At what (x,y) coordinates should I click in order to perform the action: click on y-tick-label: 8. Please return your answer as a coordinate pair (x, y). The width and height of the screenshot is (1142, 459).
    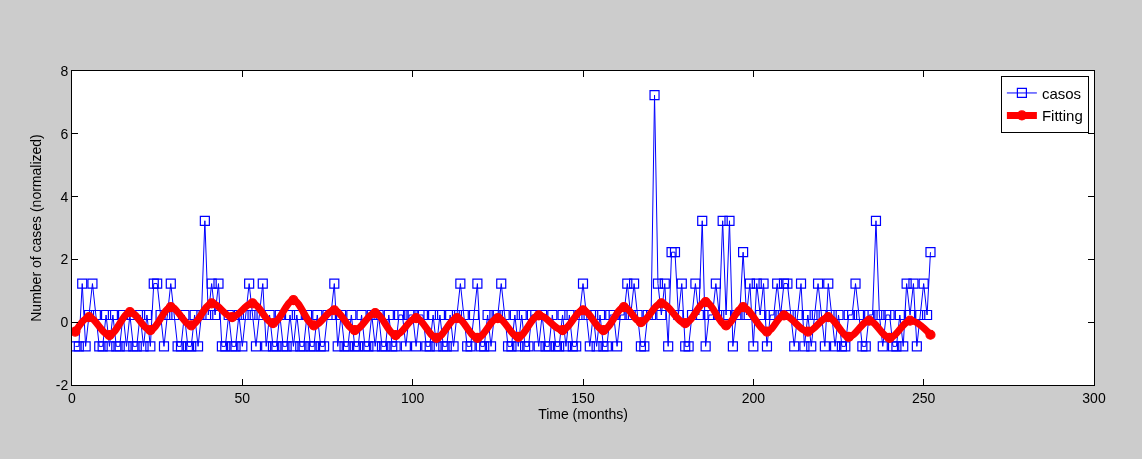
    Looking at the image, I should click on (64, 70).